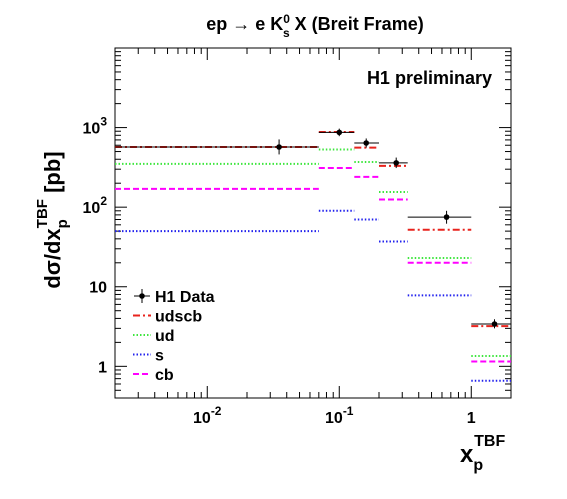 This screenshot has height=499, width=567. I want to click on x-tick-label: 10⁻², so click(207, 415).